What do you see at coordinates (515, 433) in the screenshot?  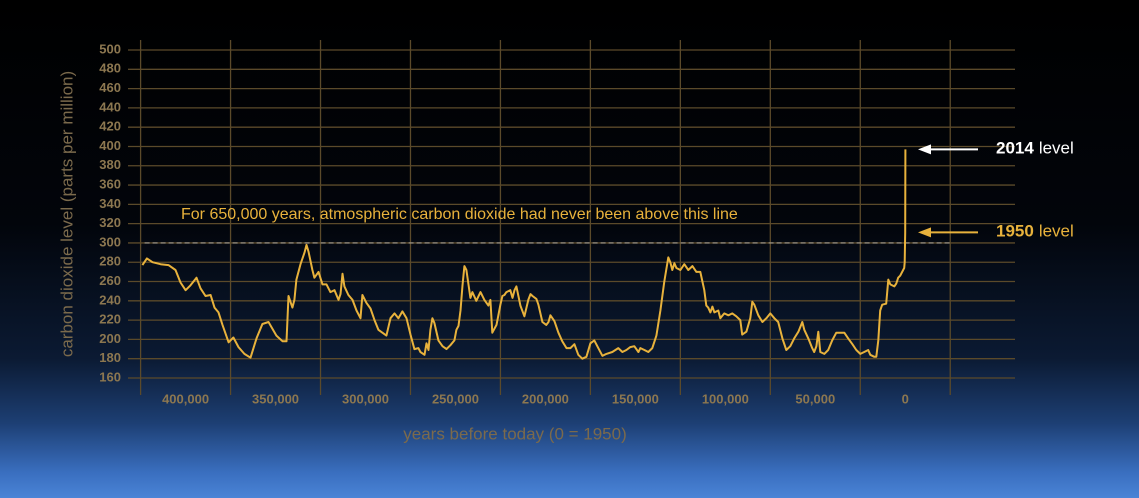 I see `x-axis-title: years before today (0 = 1950)` at bounding box center [515, 433].